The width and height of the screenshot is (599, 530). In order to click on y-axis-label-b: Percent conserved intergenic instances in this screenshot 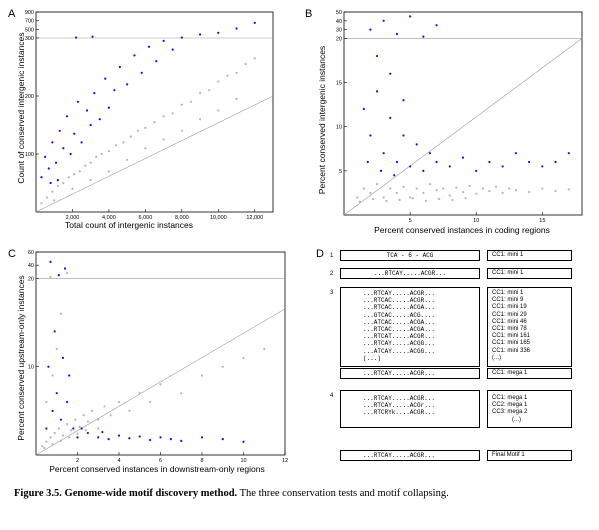, I will do `click(322, 120)`.